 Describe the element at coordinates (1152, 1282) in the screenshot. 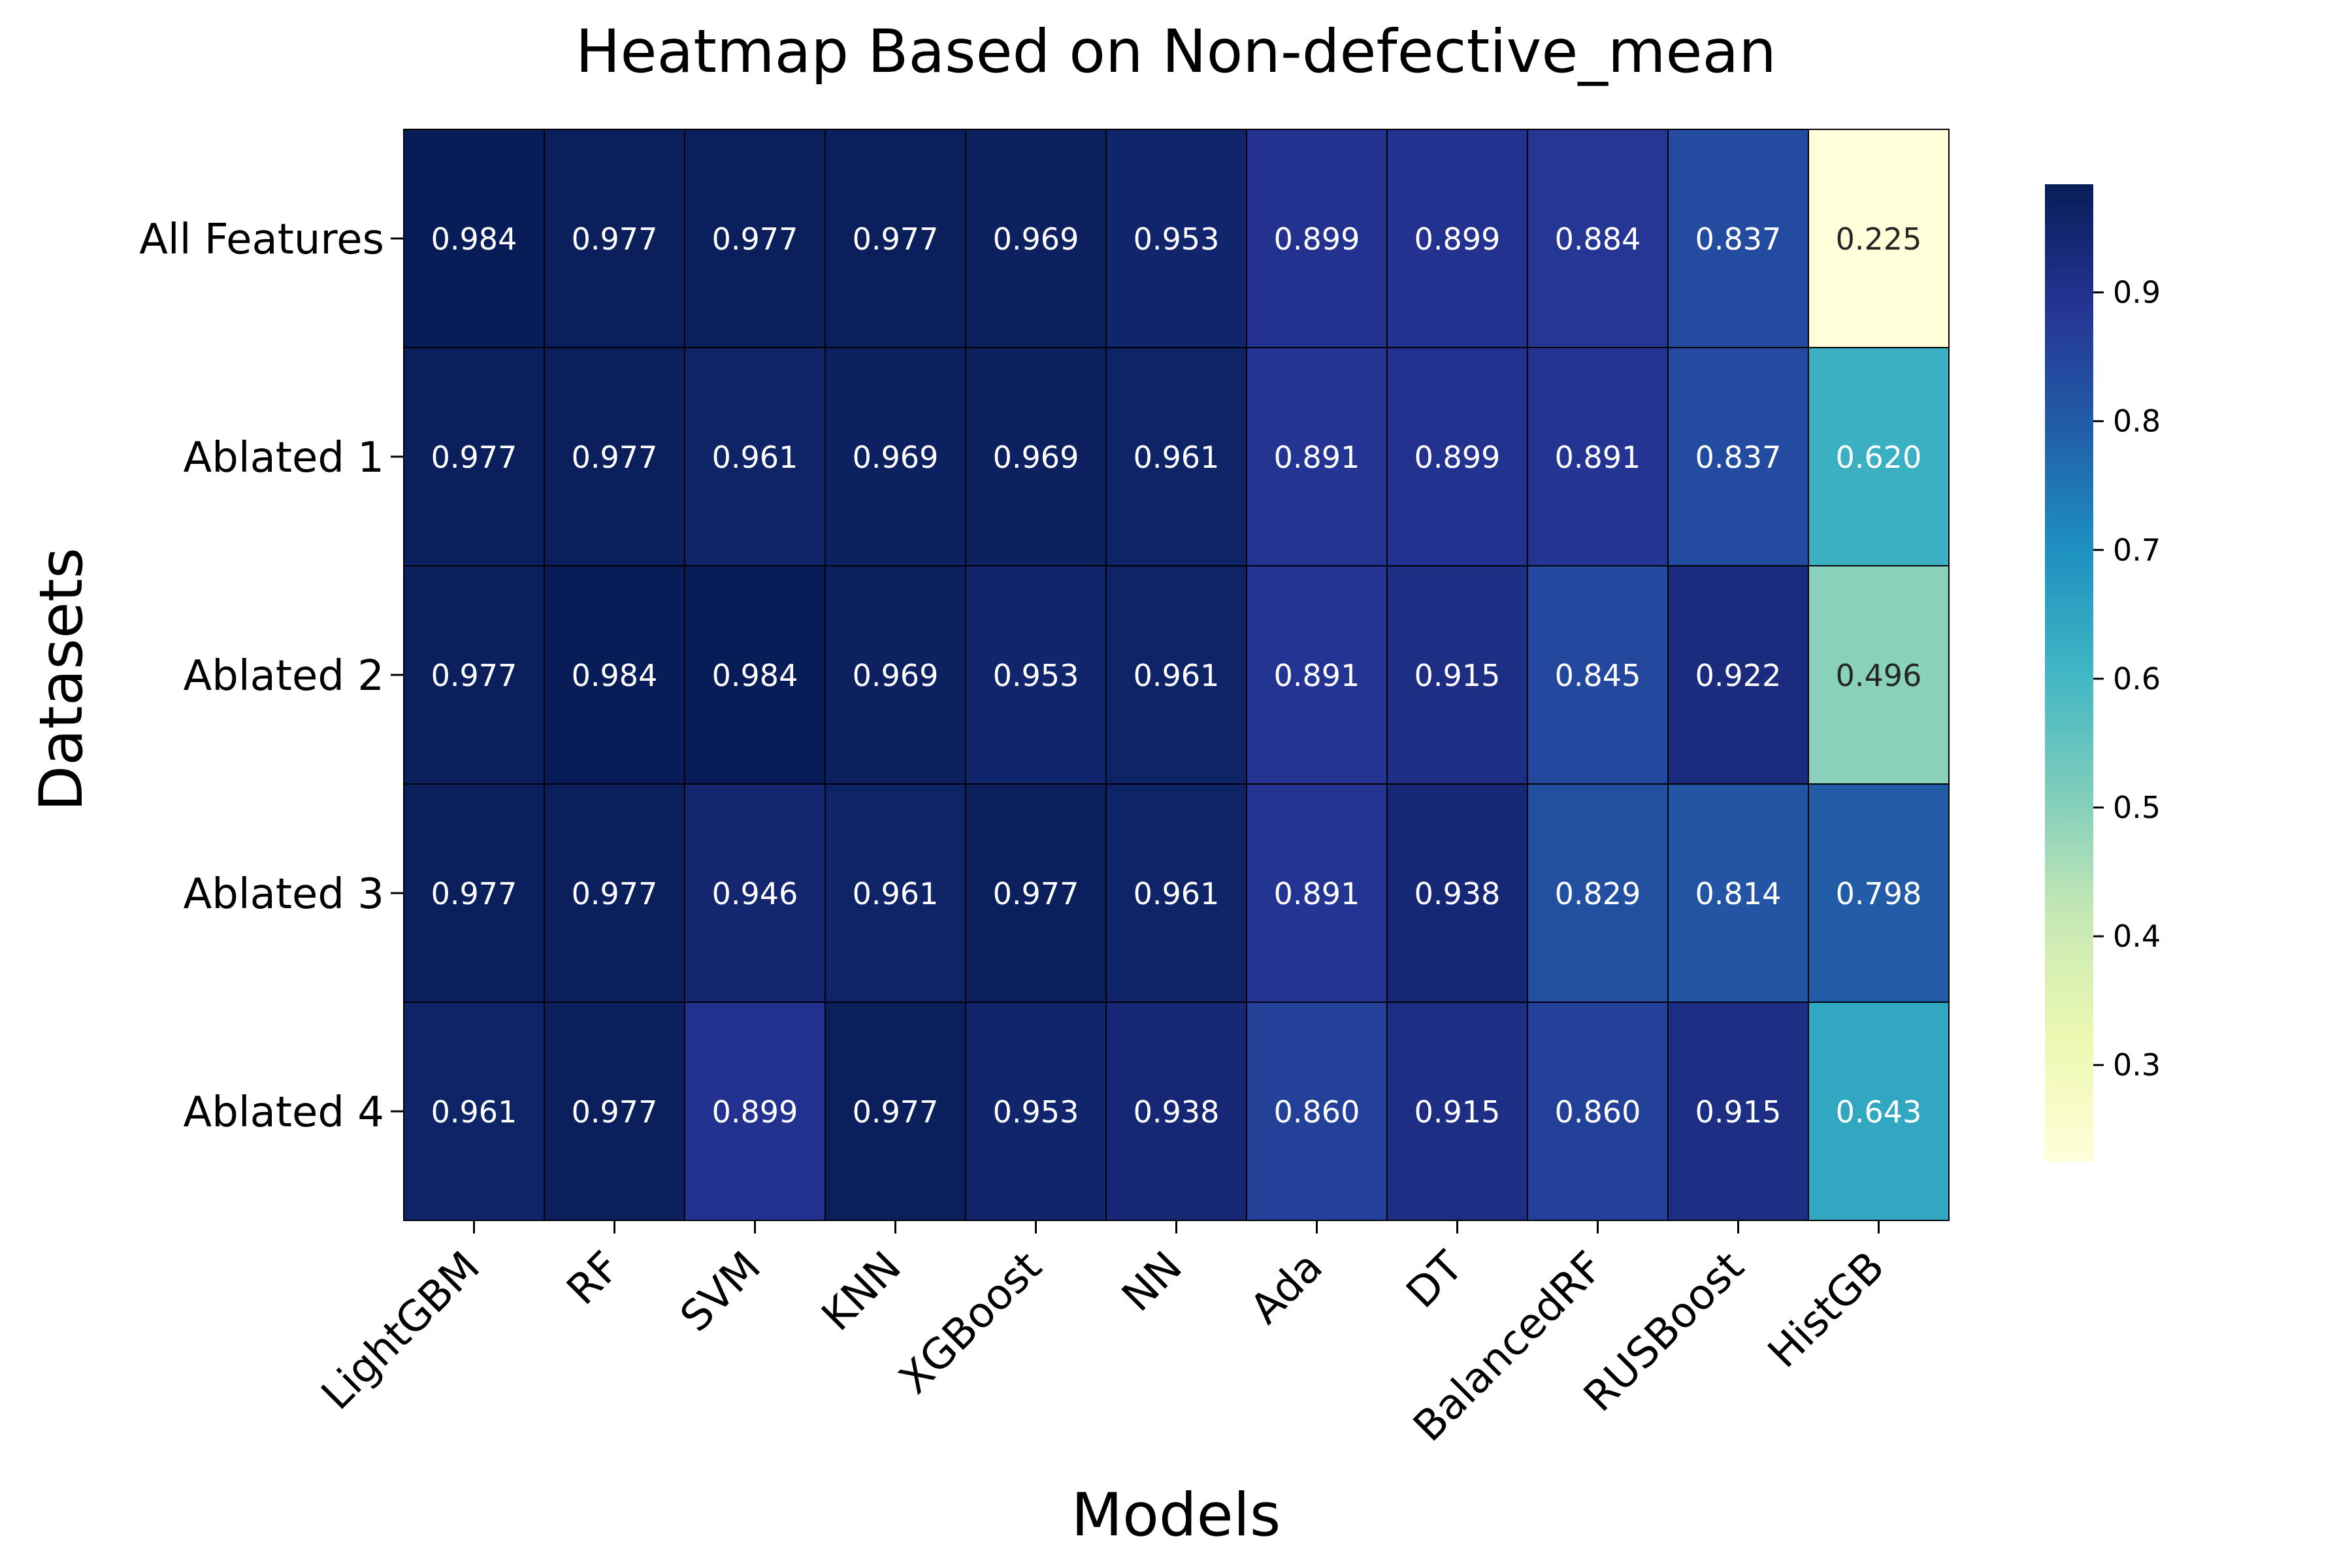

I see `x-tick-label: NN` at that location.